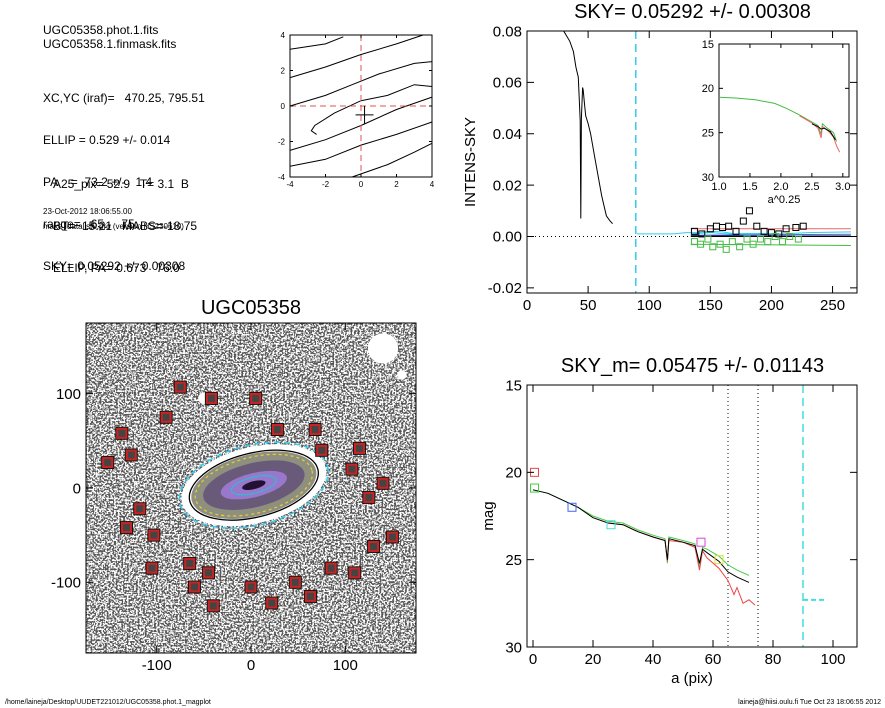  I want to click on info-line: range= 65.- 75., so click(91, 224).